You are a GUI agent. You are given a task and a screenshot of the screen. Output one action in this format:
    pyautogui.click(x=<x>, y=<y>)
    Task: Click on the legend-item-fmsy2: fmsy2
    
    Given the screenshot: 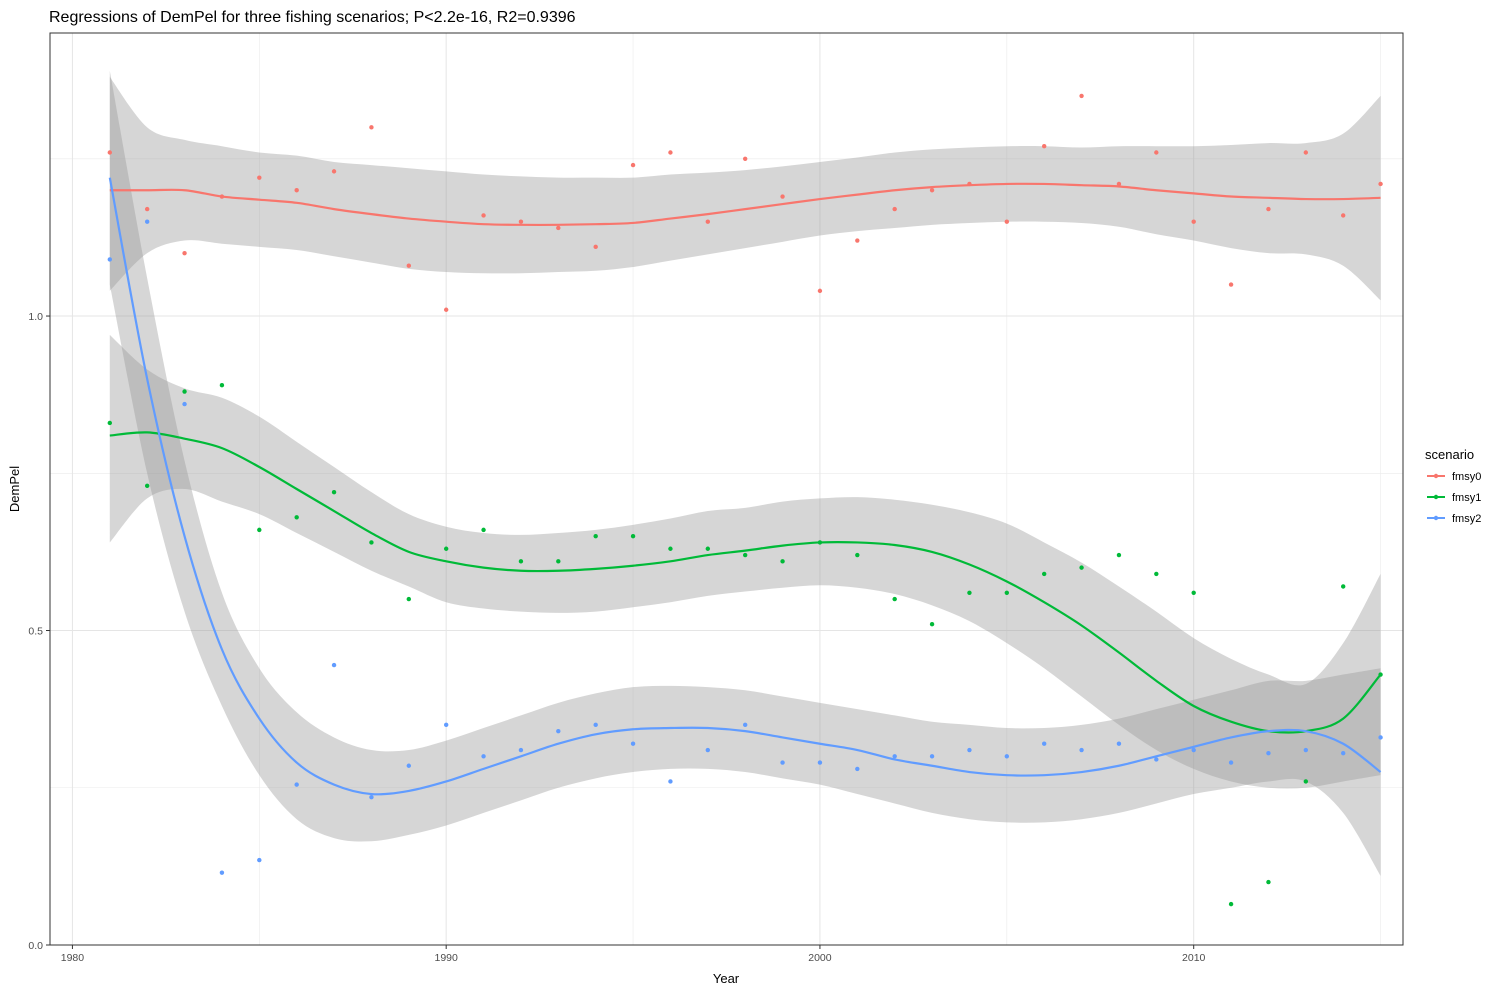 What is the action you would take?
    pyautogui.click(x=1454, y=519)
    